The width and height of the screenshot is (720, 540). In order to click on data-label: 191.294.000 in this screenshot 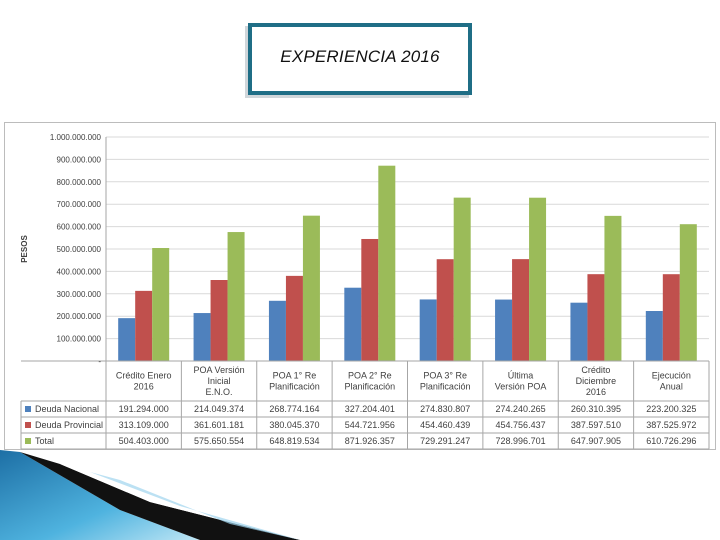, I will do `click(144, 409)`.